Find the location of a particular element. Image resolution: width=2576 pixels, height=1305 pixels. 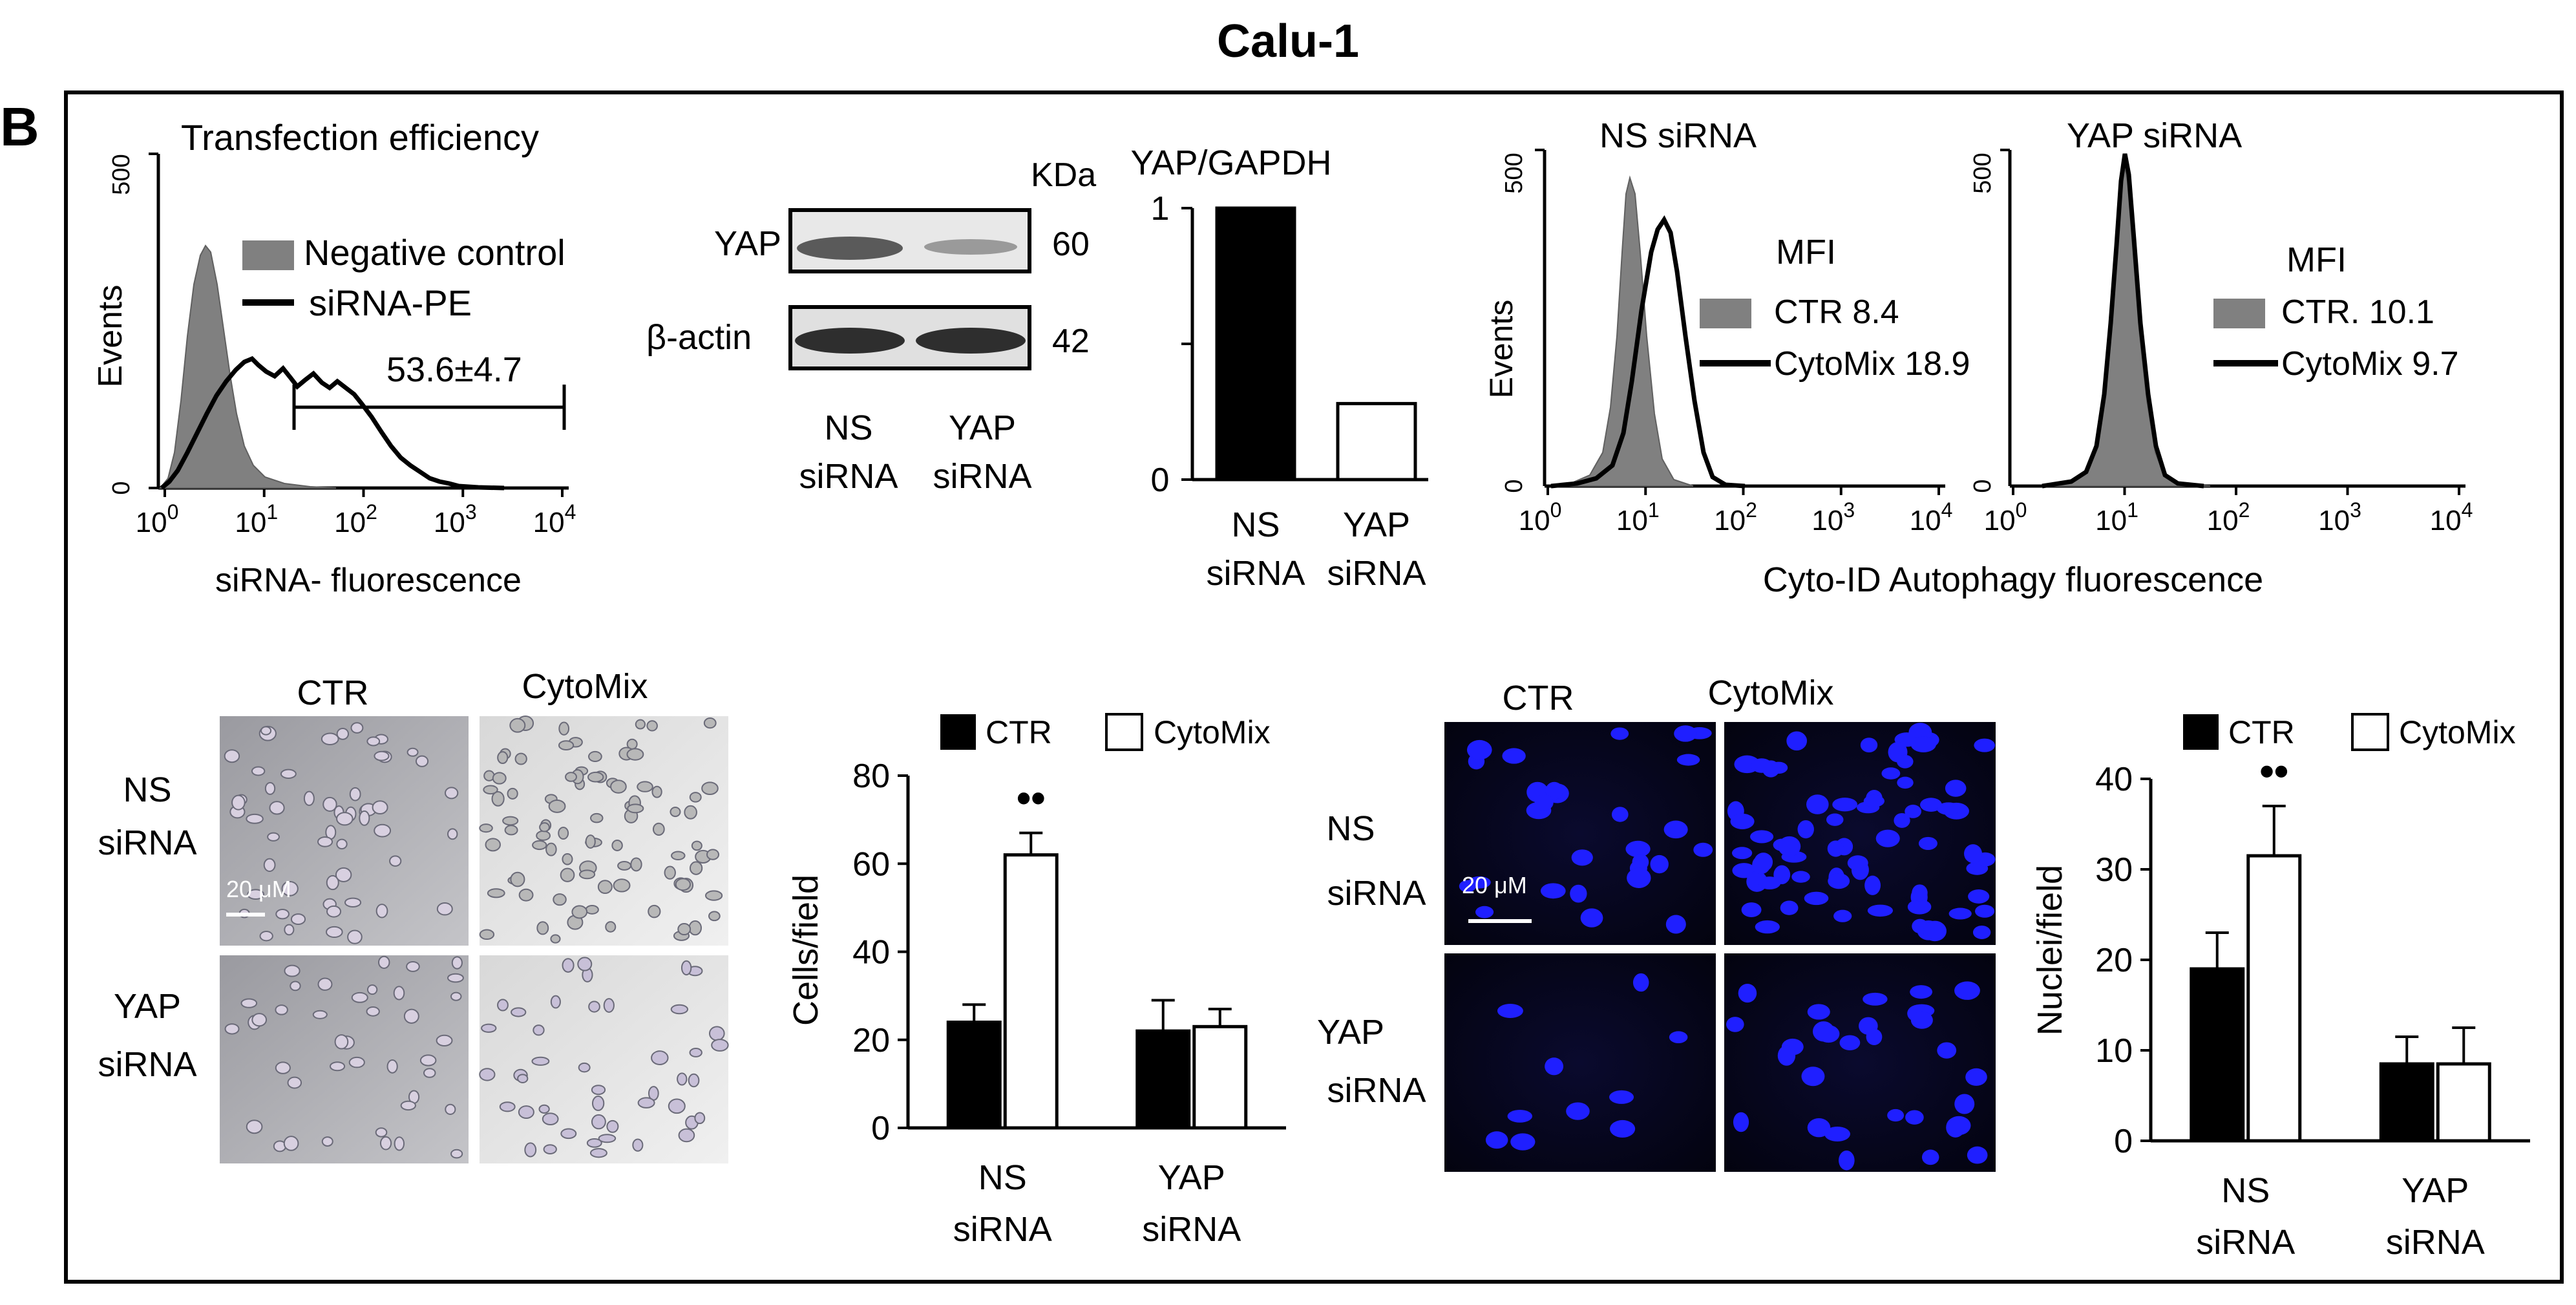

gate-value: 53.6±4.7 is located at coordinates (454, 369).